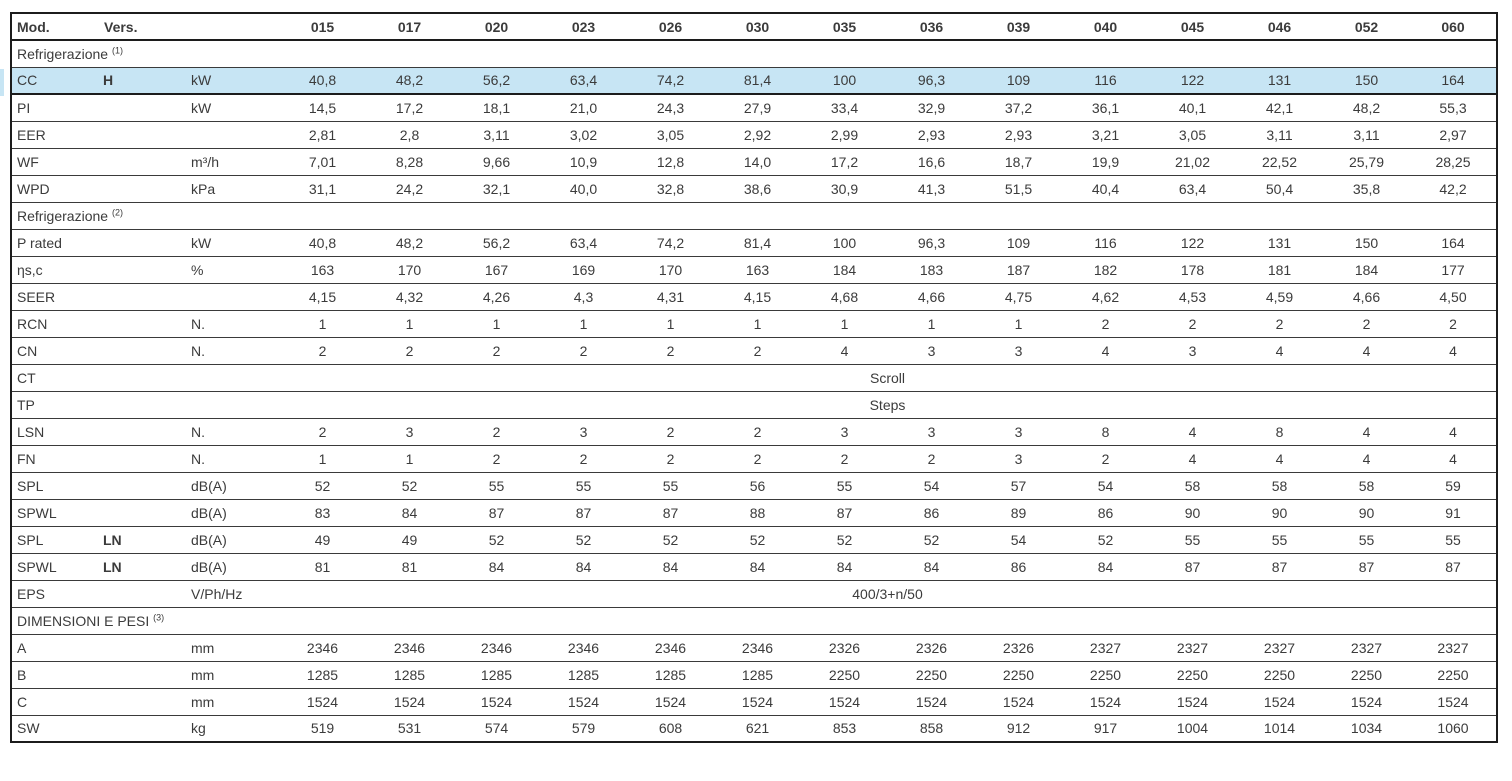  Describe the element at coordinates (670, 80) in the screenshot. I see `value-cell: 74,2` at that location.